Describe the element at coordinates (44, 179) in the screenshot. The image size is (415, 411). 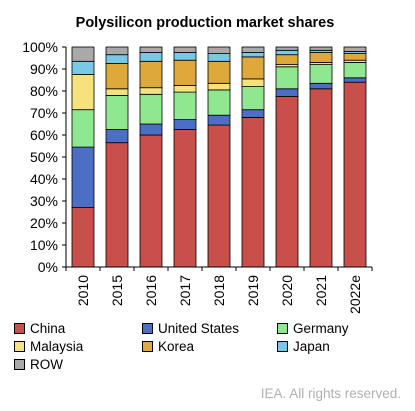
I see `y-tick-label: 40%` at that location.